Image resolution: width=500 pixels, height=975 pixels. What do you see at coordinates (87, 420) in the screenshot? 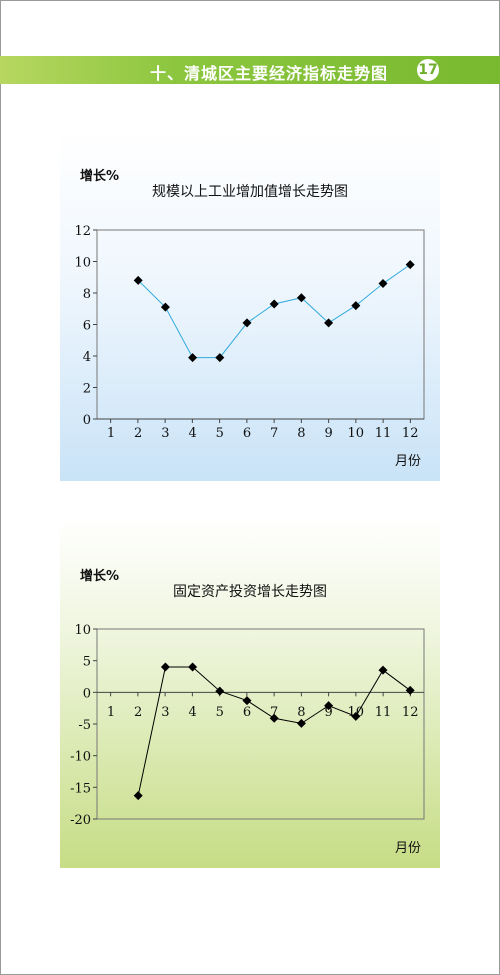
I see `chart1-y-tick-label: 0` at bounding box center [87, 420].